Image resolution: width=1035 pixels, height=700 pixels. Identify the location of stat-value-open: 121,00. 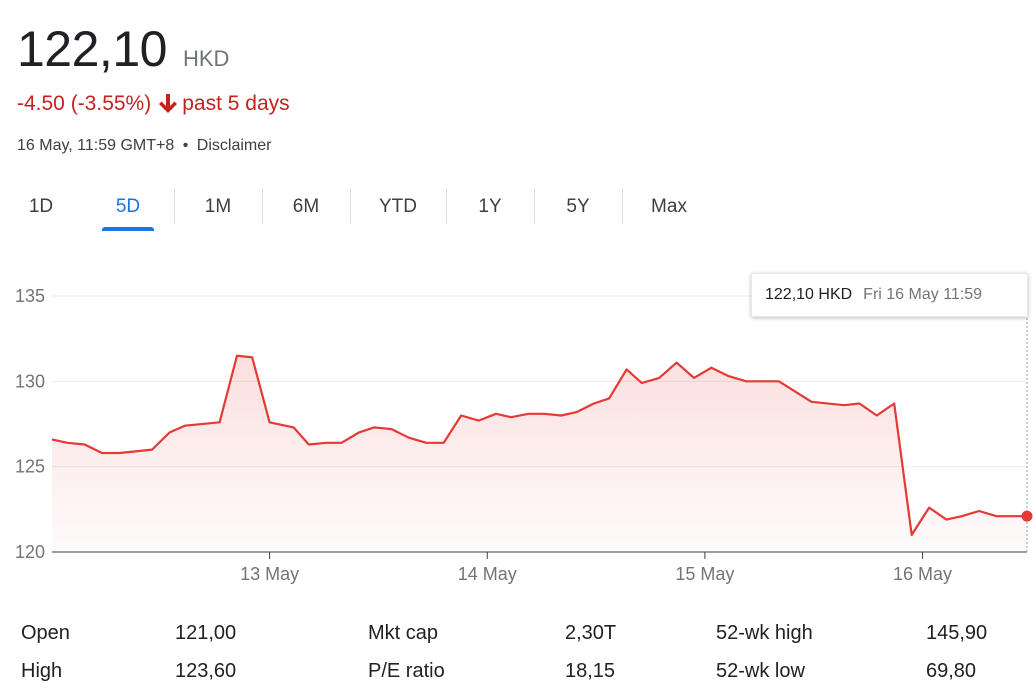
(206, 633).